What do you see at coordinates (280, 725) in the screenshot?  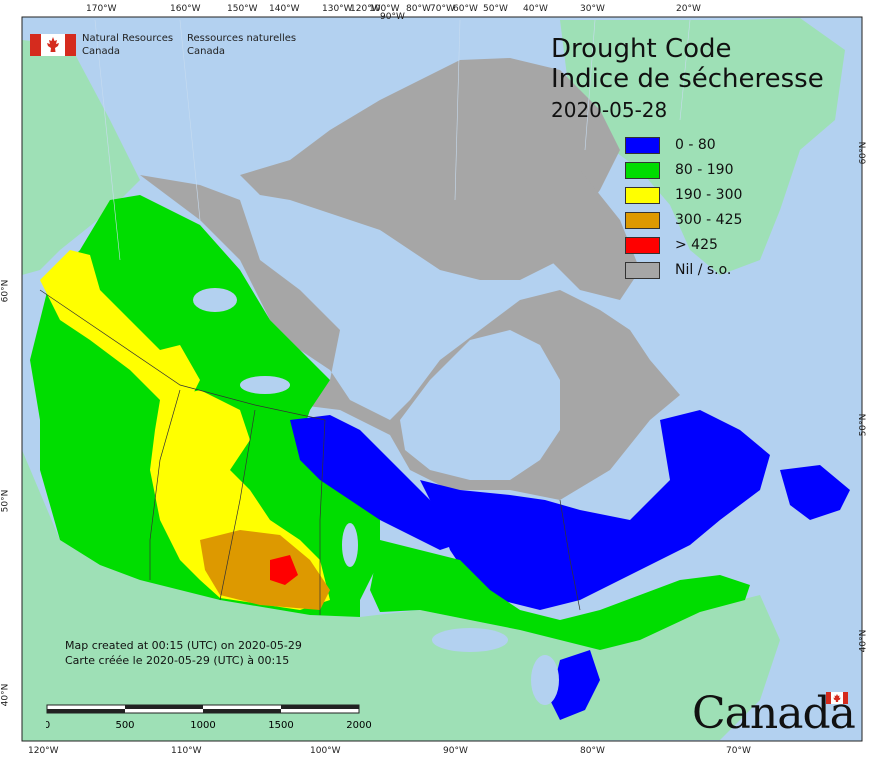 I see `scale-label: 1500` at bounding box center [280, 725].